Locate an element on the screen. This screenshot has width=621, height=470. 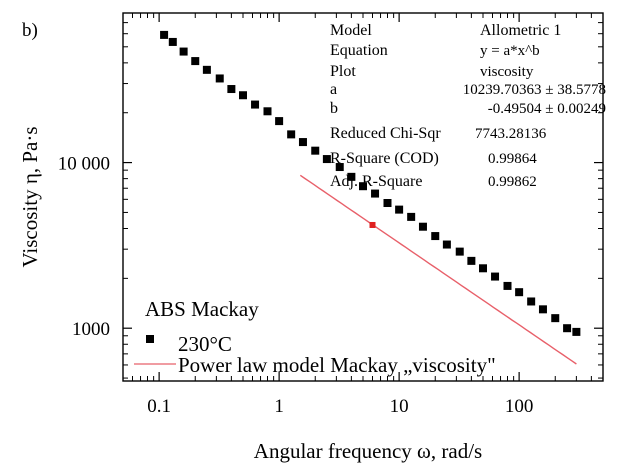
x-axis-title: Angular frequency ω, rad/s is located at coordinates (368, 451).